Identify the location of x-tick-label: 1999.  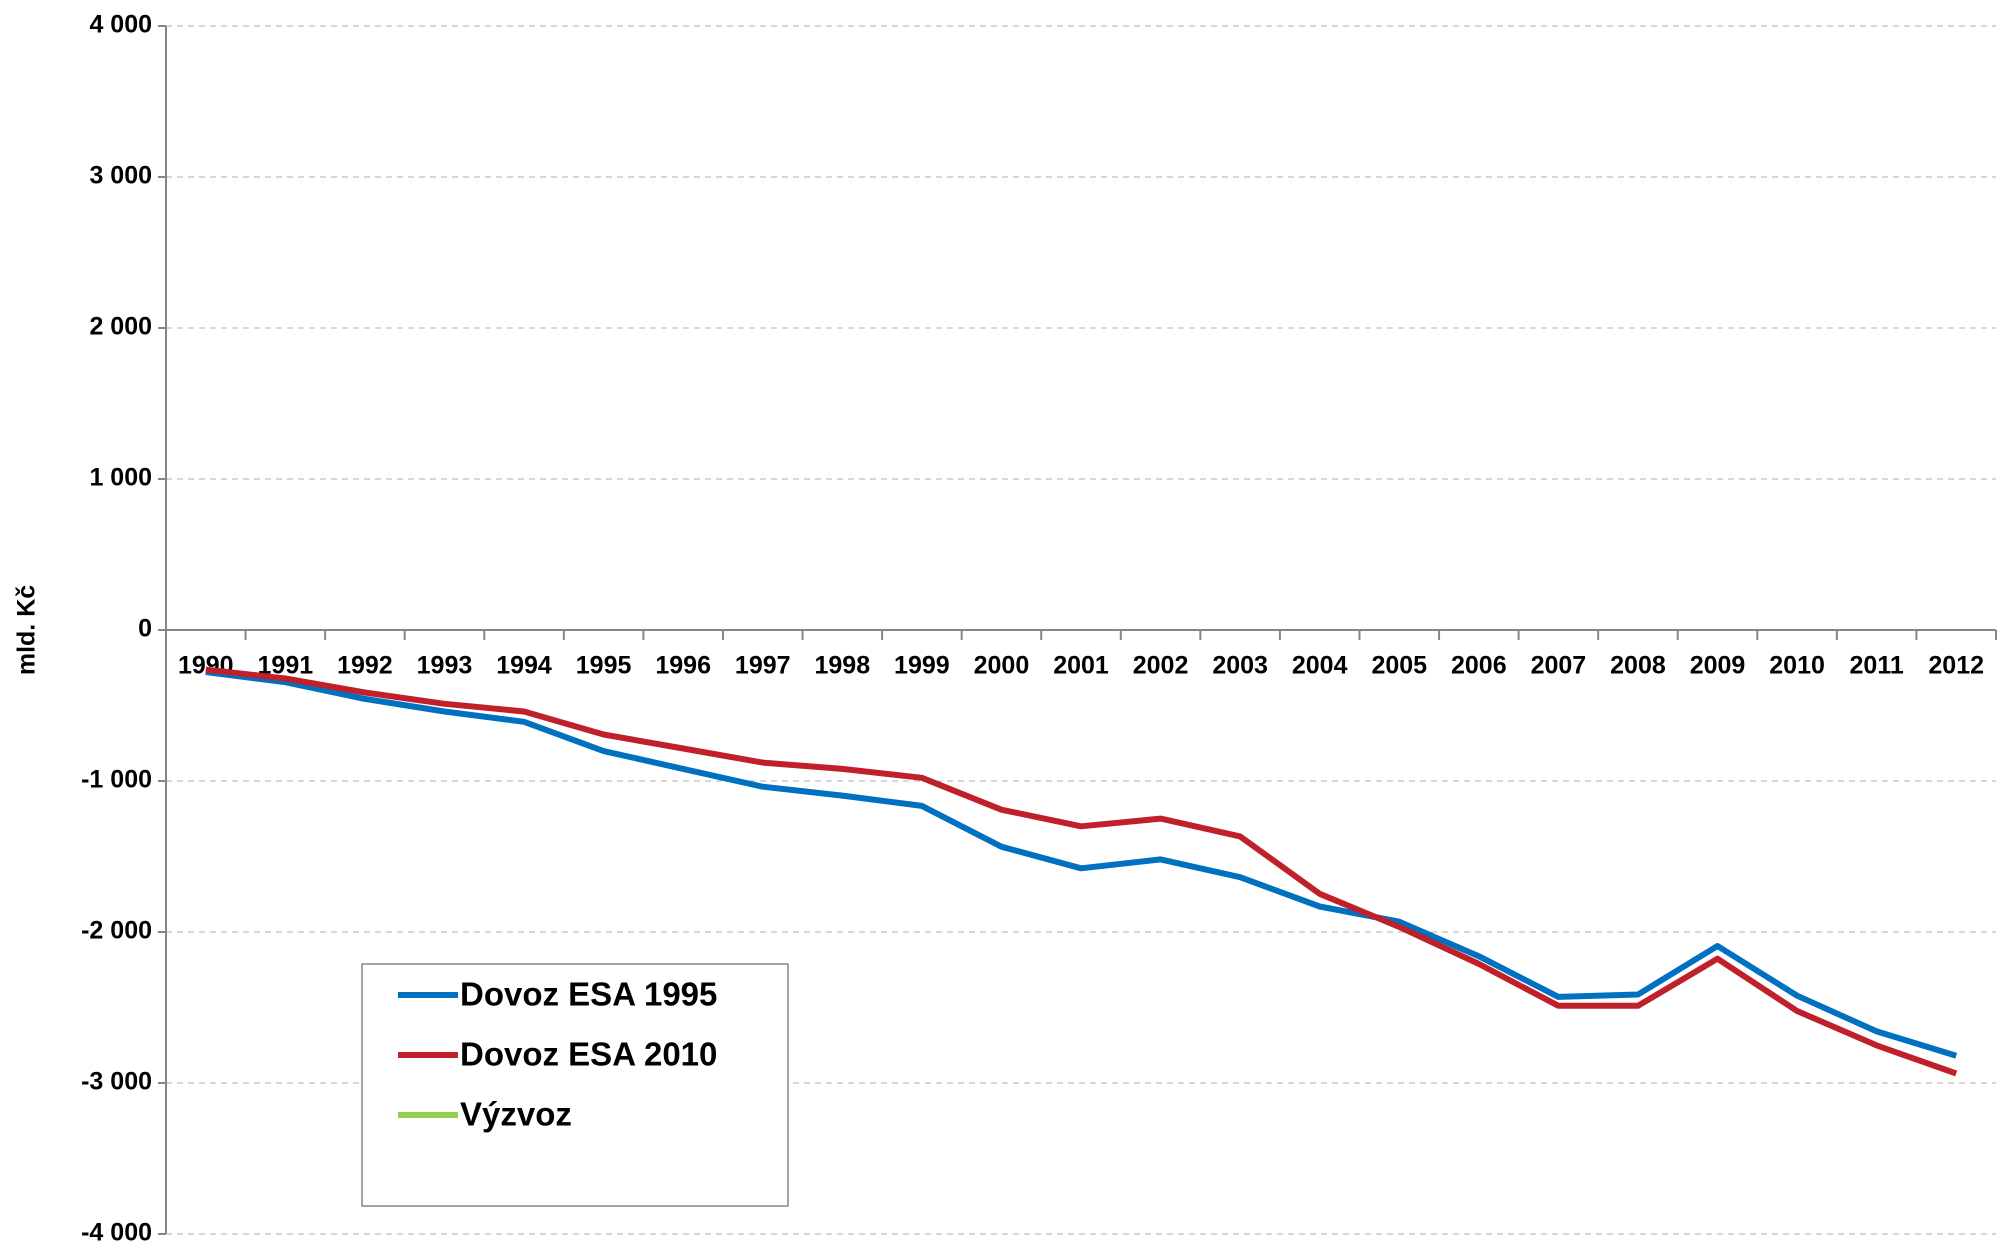
(922, 666).